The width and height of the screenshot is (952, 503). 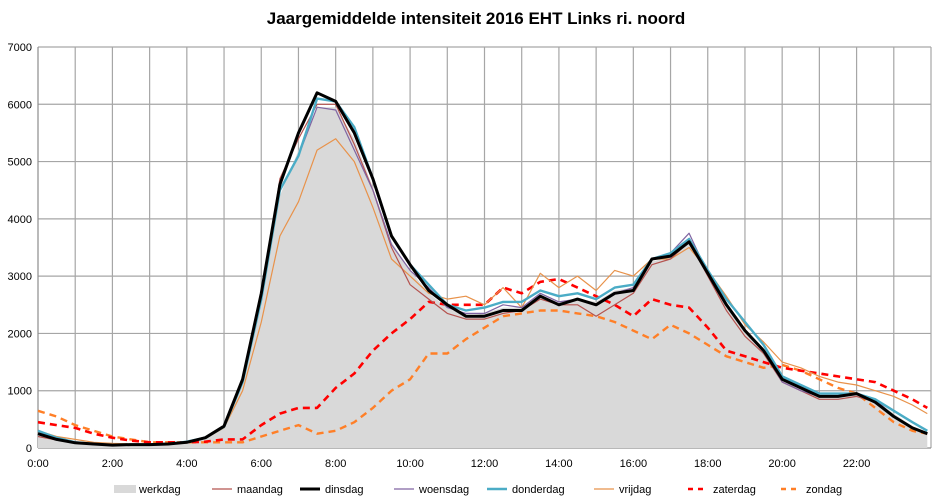 I want to click on legend-item-woensdag: woensdag, so click(x=431, y=490).